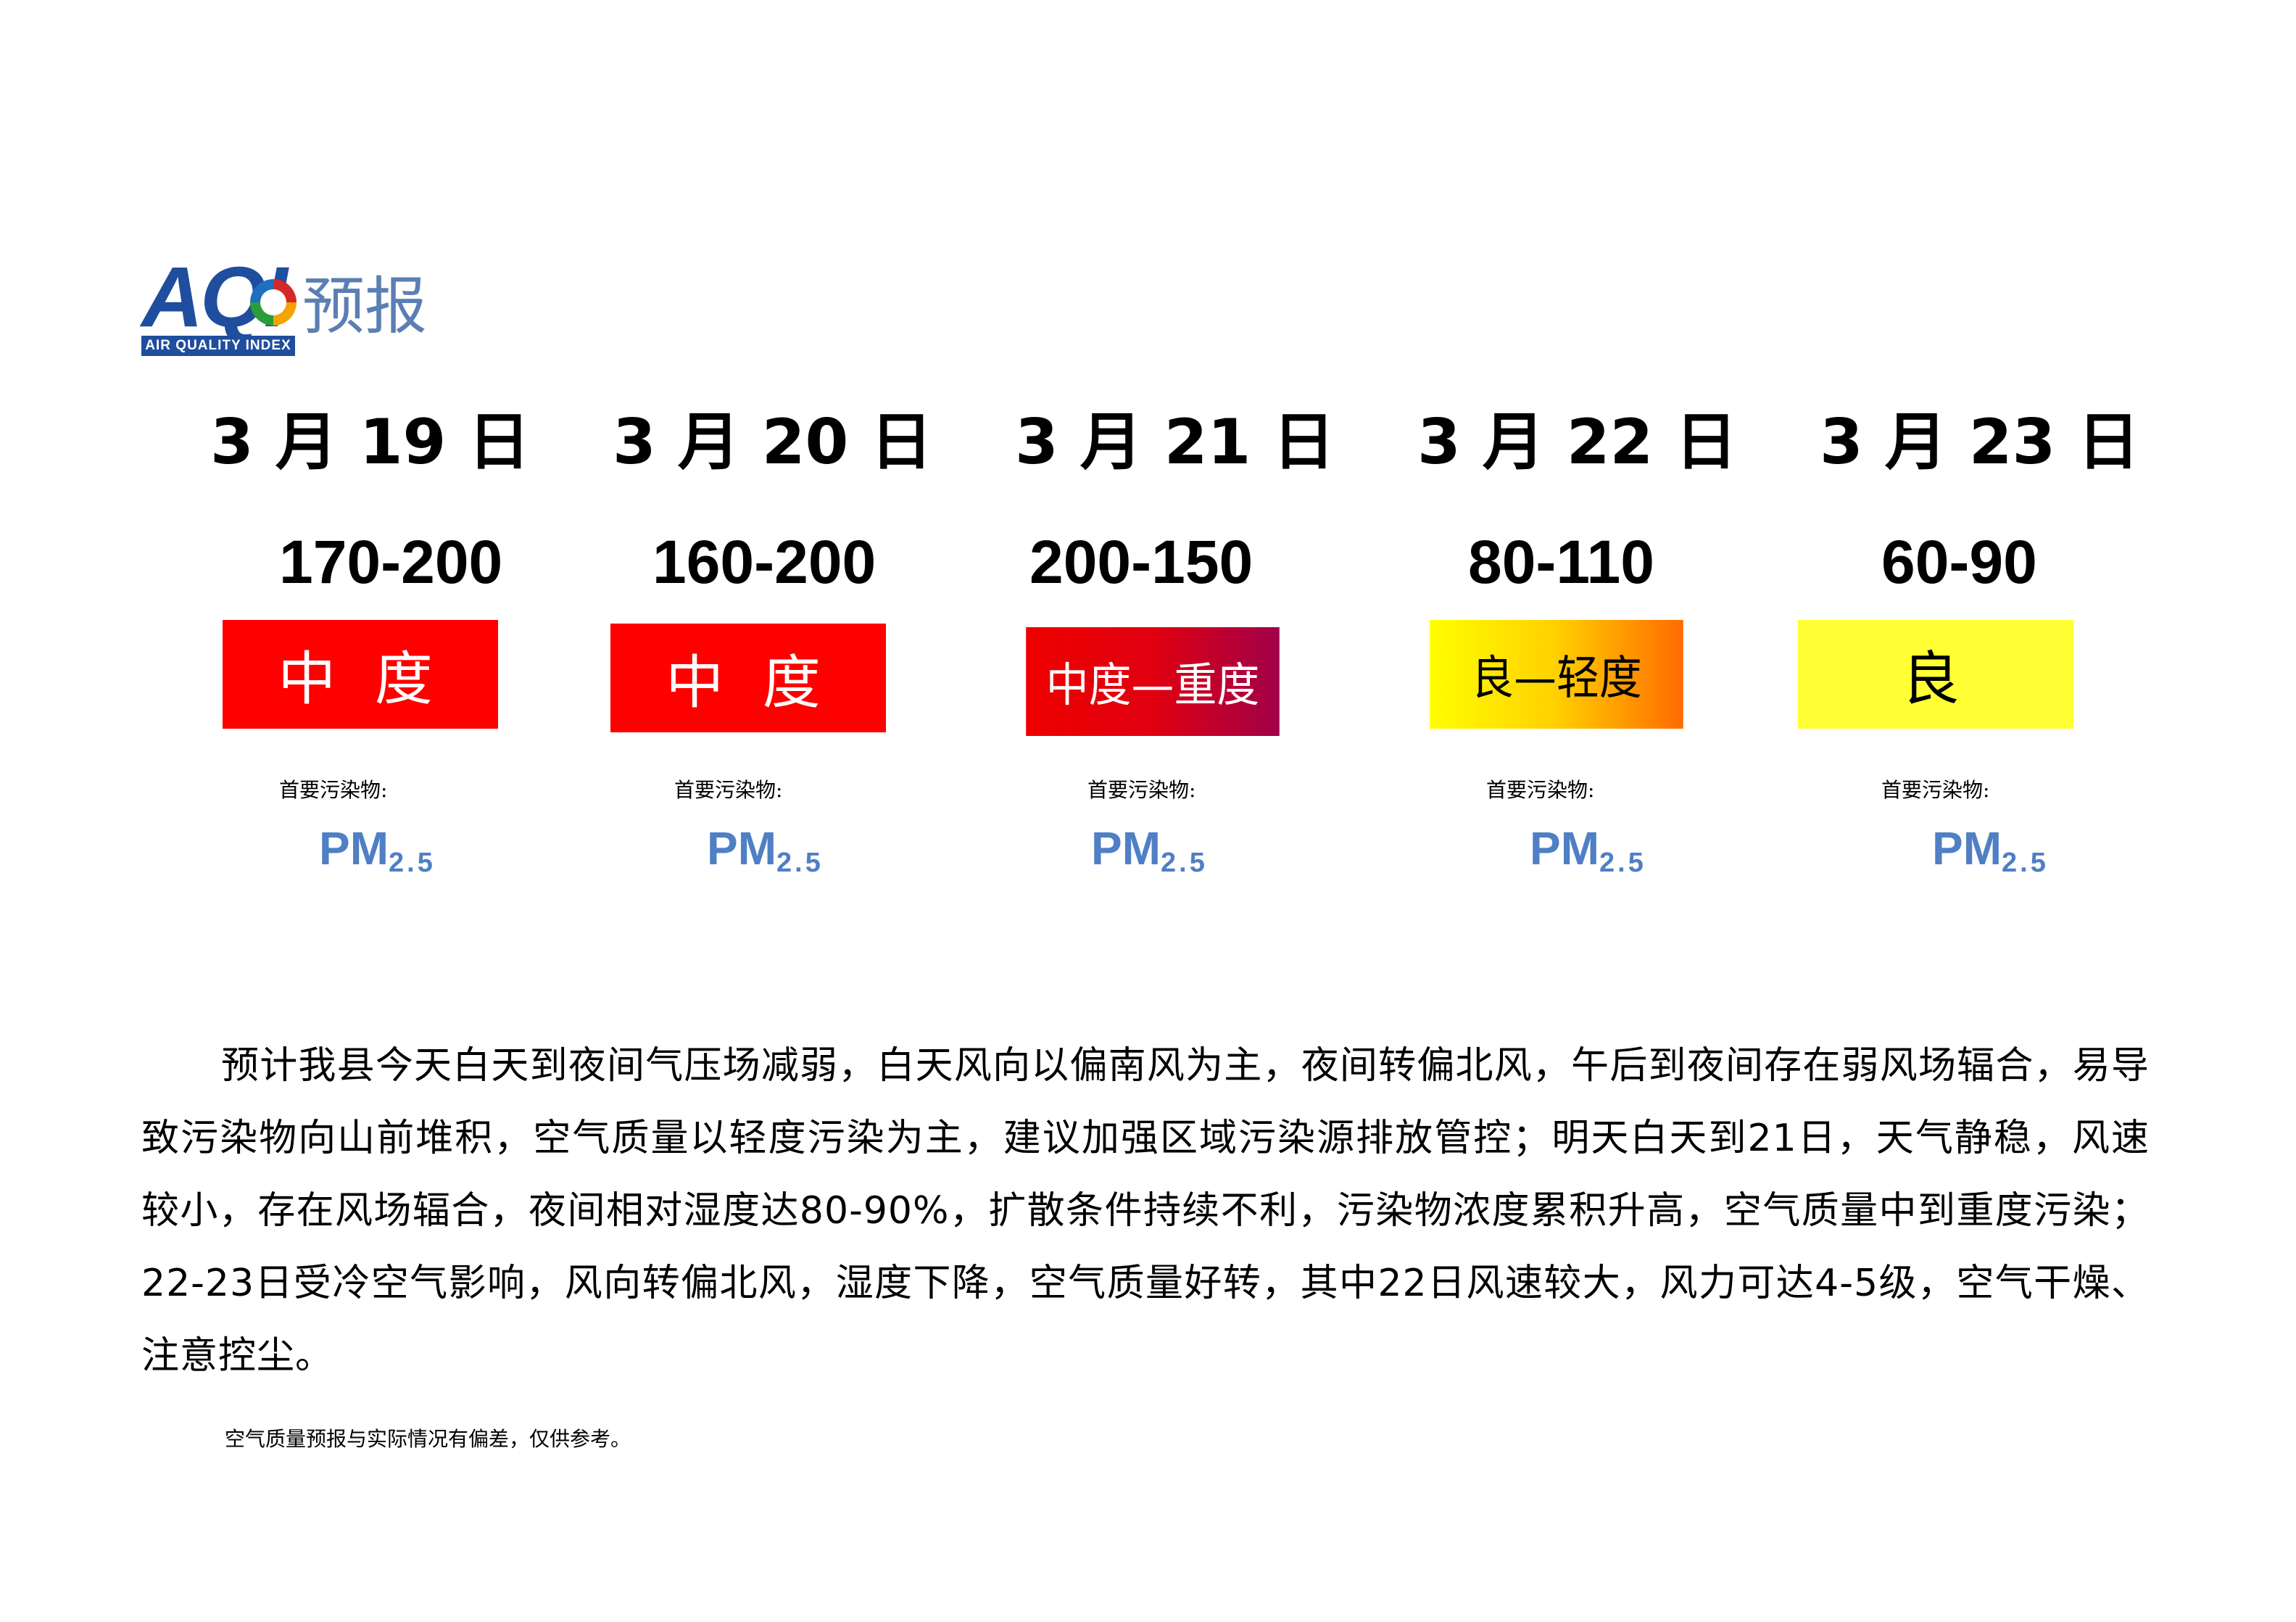 This screenshot has width=2296, height=1622. What do you see at coordinates (1141, 562) in the screenshot?
I see `aqi-range: 200-150` at bounding box center [1141, 562].